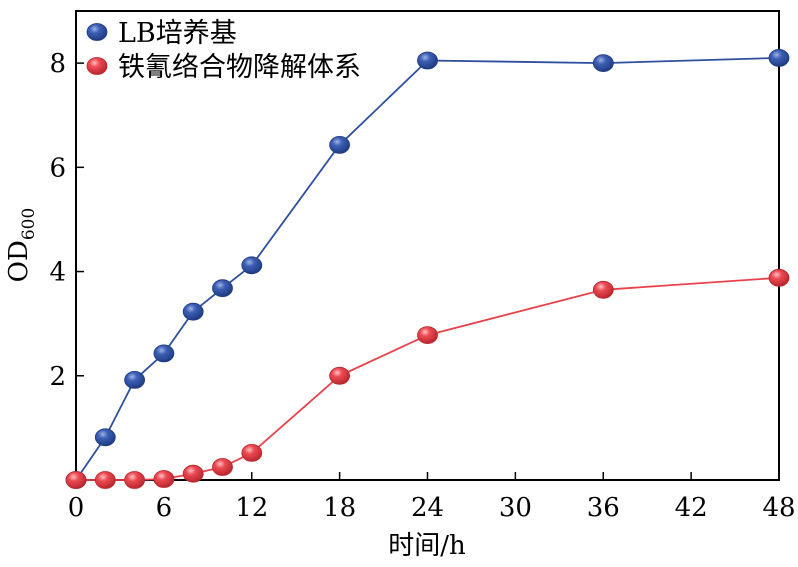 Image resolution: width=798 pixels, height=567 pixels. I want to click on y-axis: 2 4 6 8, so click(66, 220).